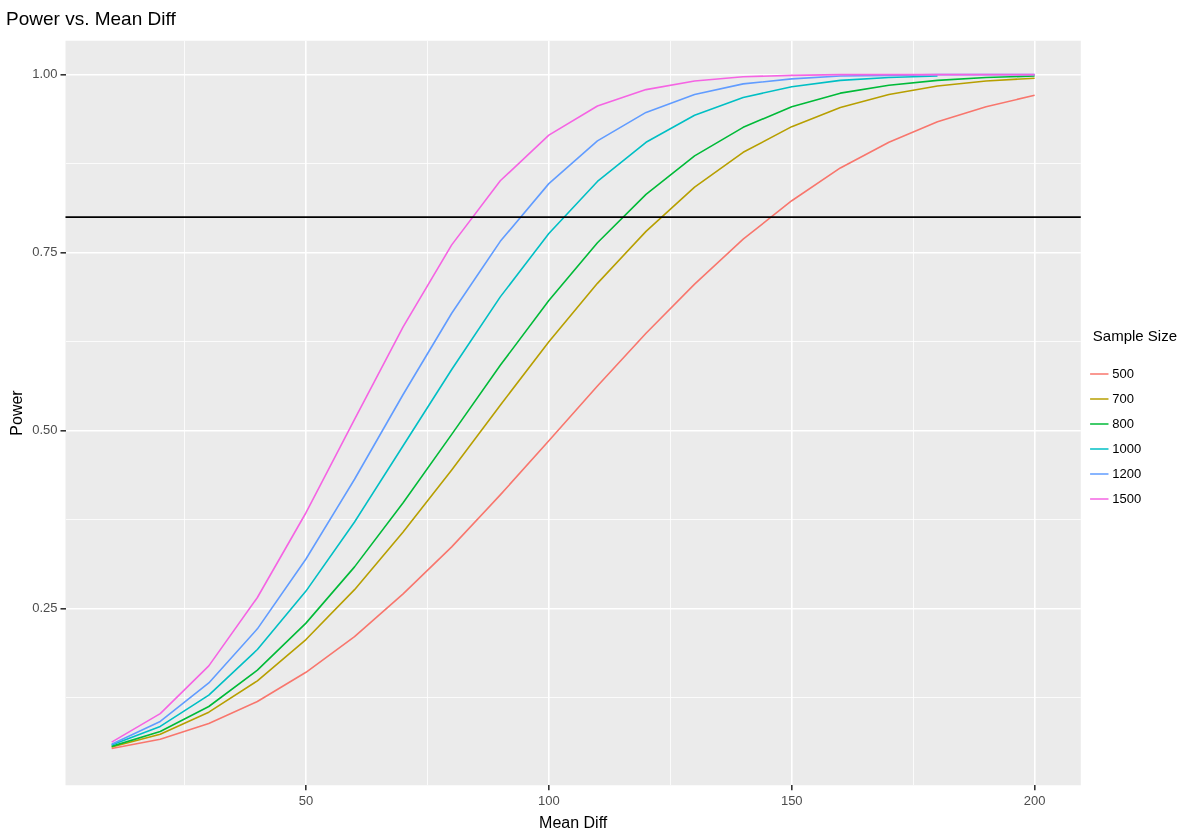 The height and width of the screenshot is (837, 1197). What do you see at coordinates (549, 800) in the screenshot?
I see `x-tick-label: 100` at bounding box center [549, 800].